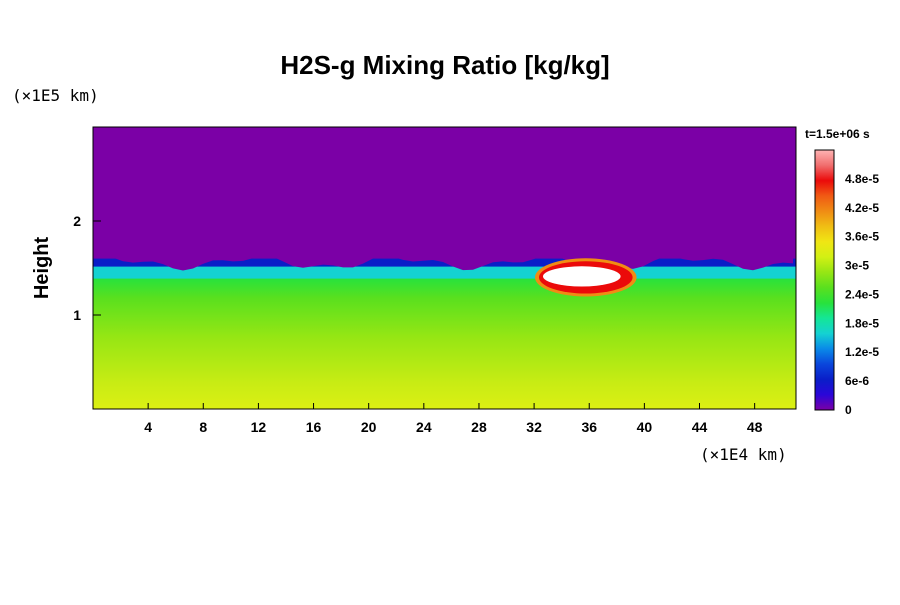 The height and width of the screenshot is (605, 900). What do you see at coordinates (55, 95) in the screenshot?
I see `y-unit-label: (×1E5 km)` at bounding box center [55, 95].